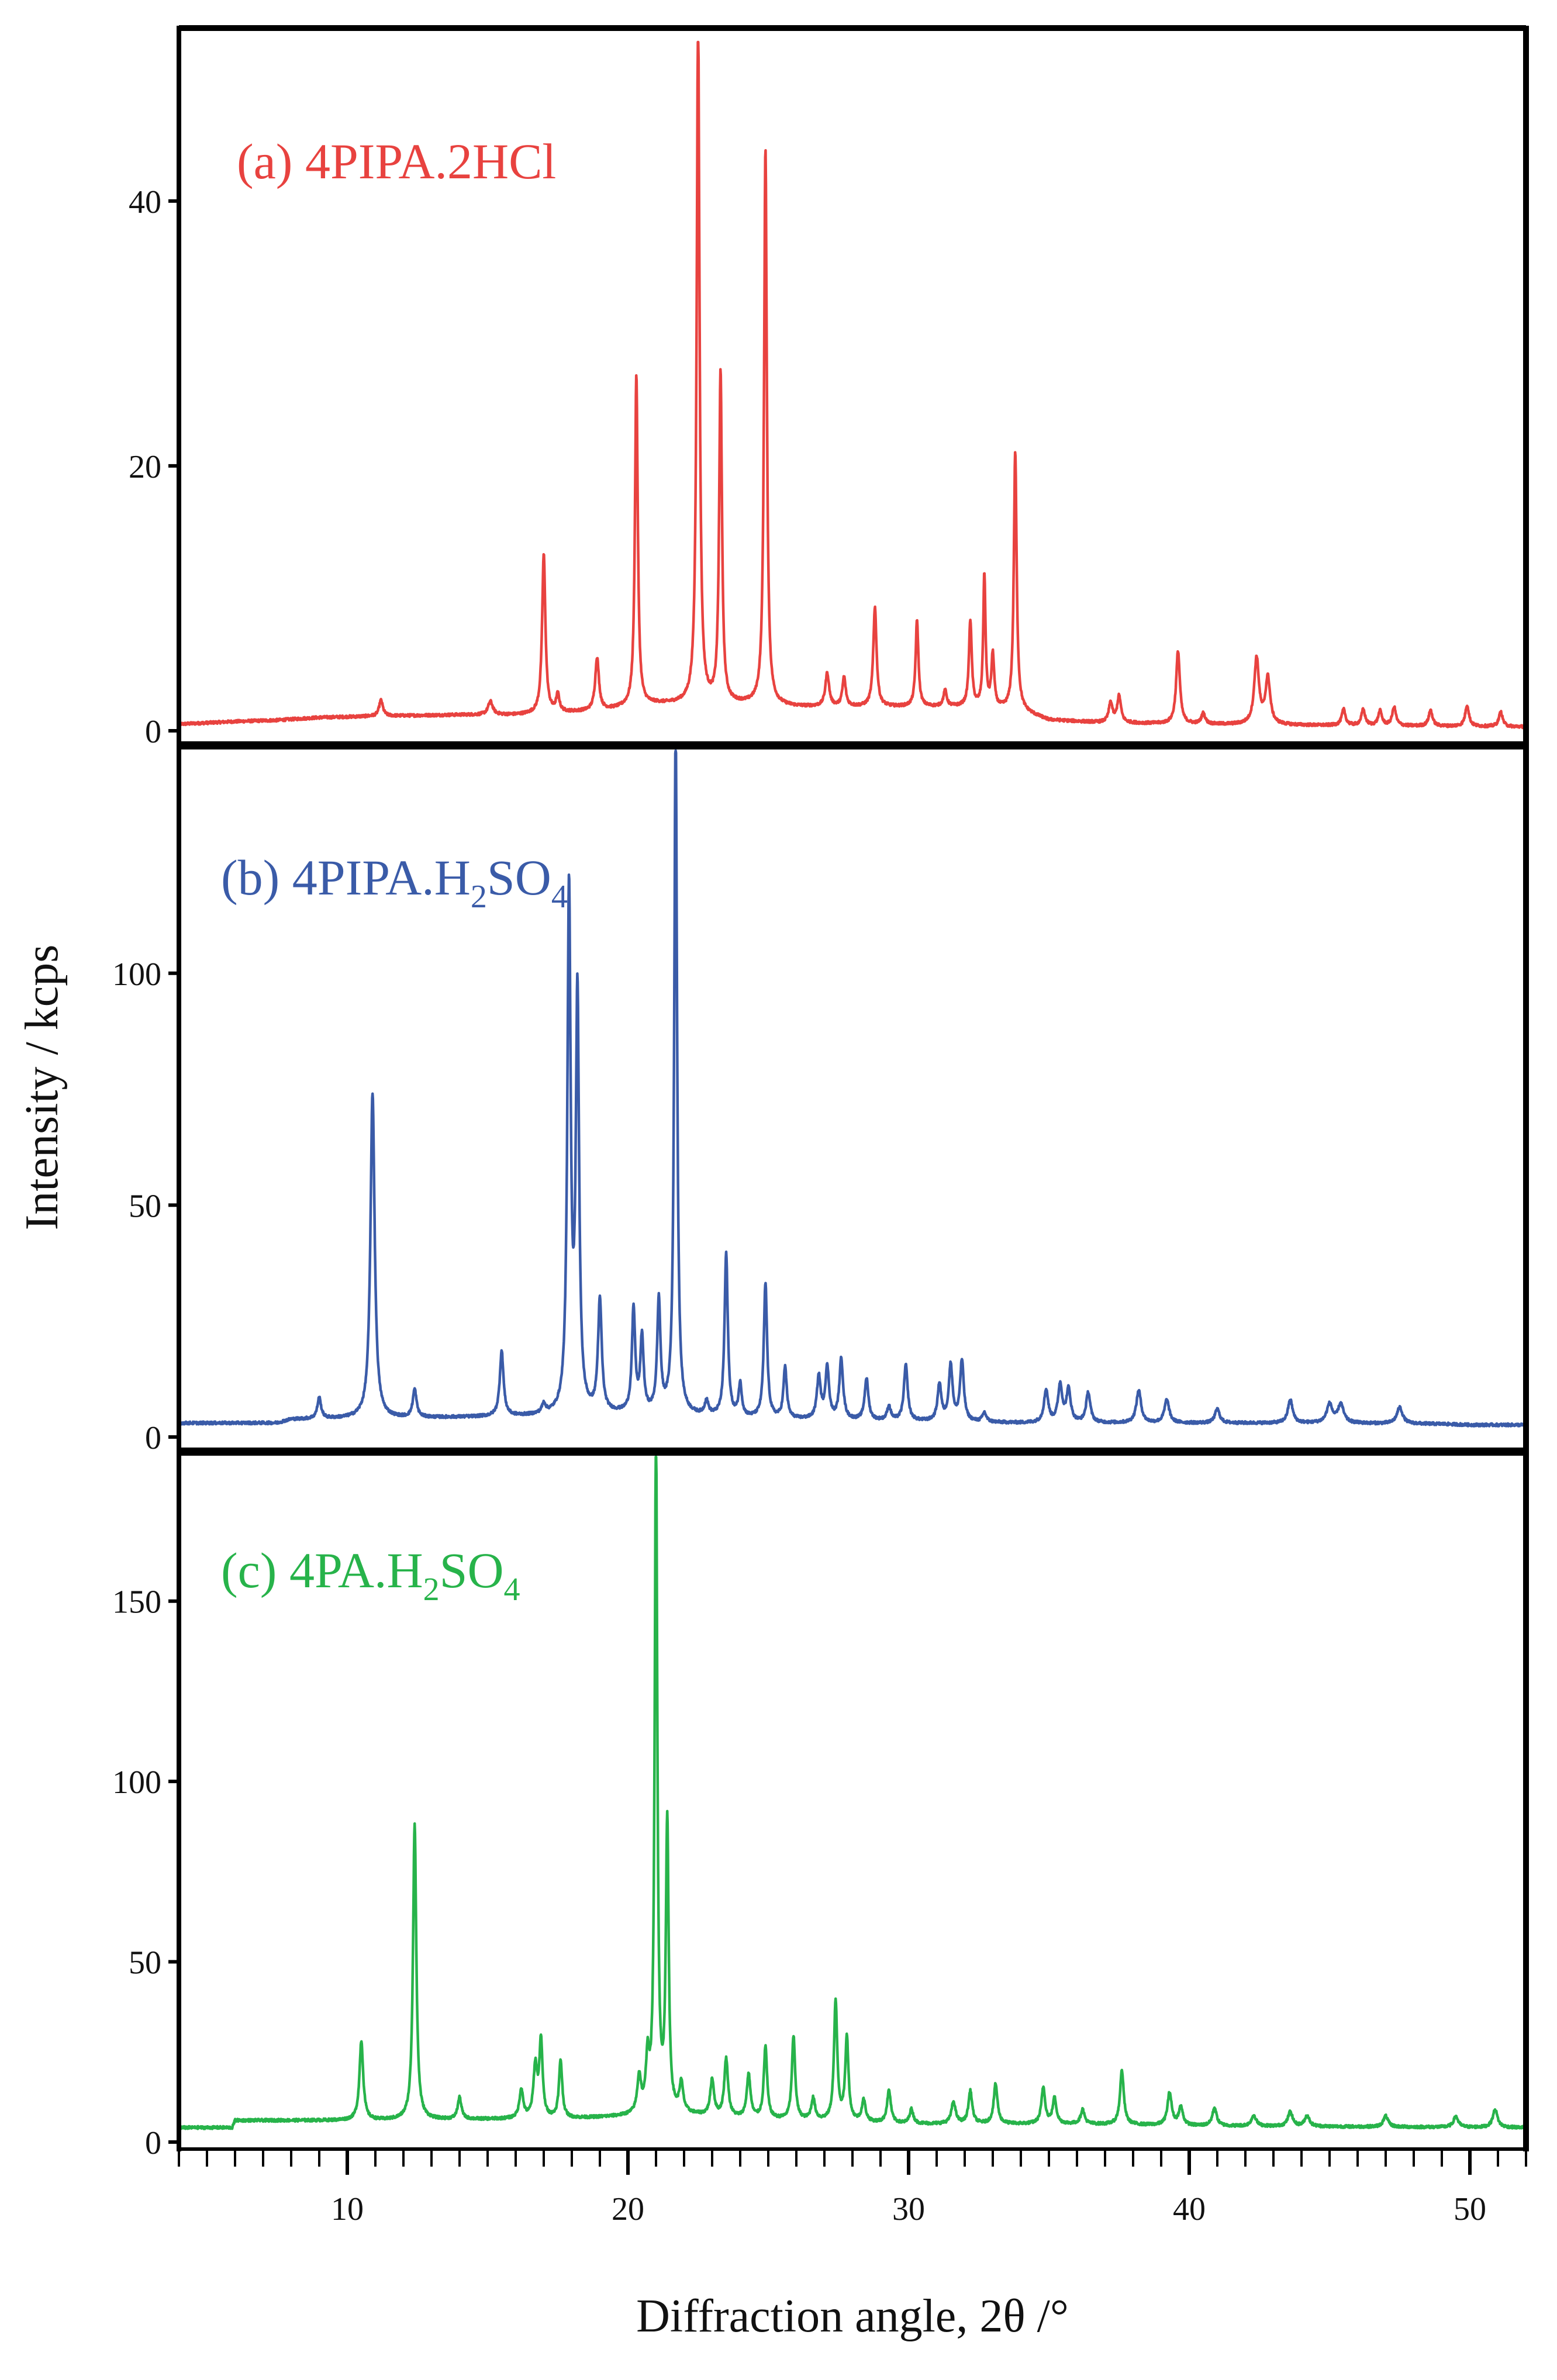 Image resolution: width=1557 pixels, height=2380 pixels. I want to click on panel-label-b-sub2: 4, so click(559, 897).